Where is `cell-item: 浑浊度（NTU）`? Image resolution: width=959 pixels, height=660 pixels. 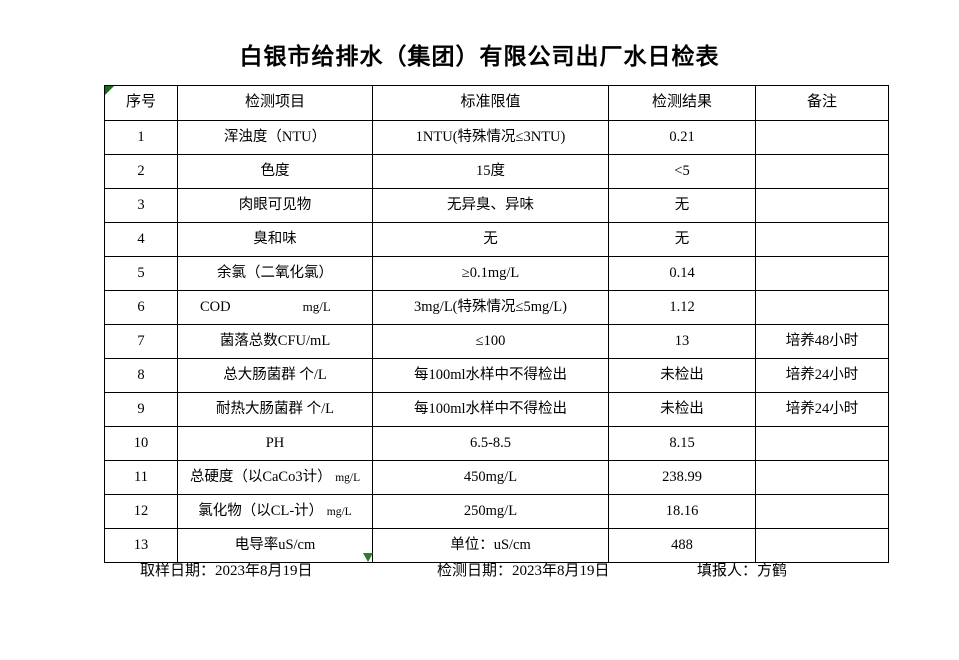
cell-item: 浑浊度（NTU） is located at coordinates (275, 137).